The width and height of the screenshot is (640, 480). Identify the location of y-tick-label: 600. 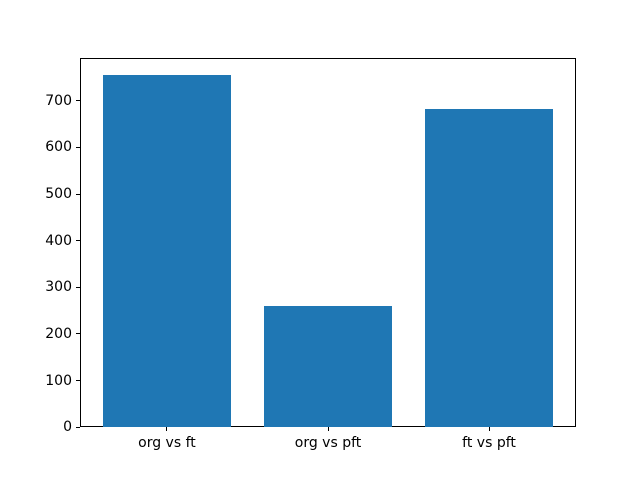
(58, 147).